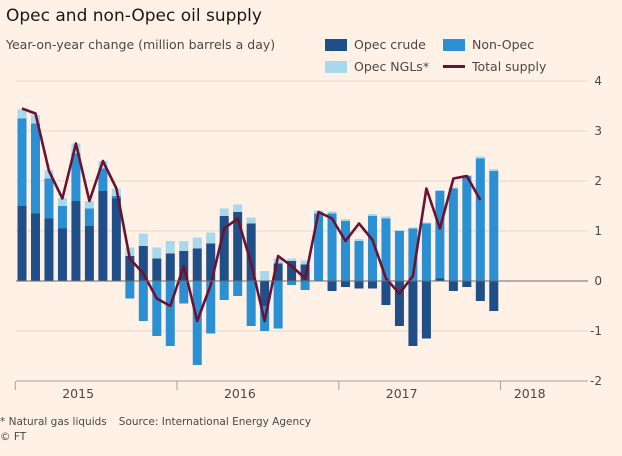  What do you see at coordinates (598, 131) in the screenshot?
I see `y-tick-label: 3` at bounding box center [598, 131].